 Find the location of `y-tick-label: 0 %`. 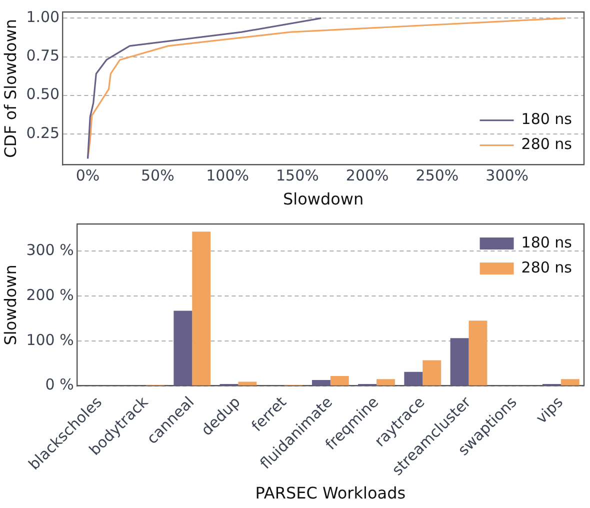

y-tick-label: 0 % is located at coordinates (59, 385).